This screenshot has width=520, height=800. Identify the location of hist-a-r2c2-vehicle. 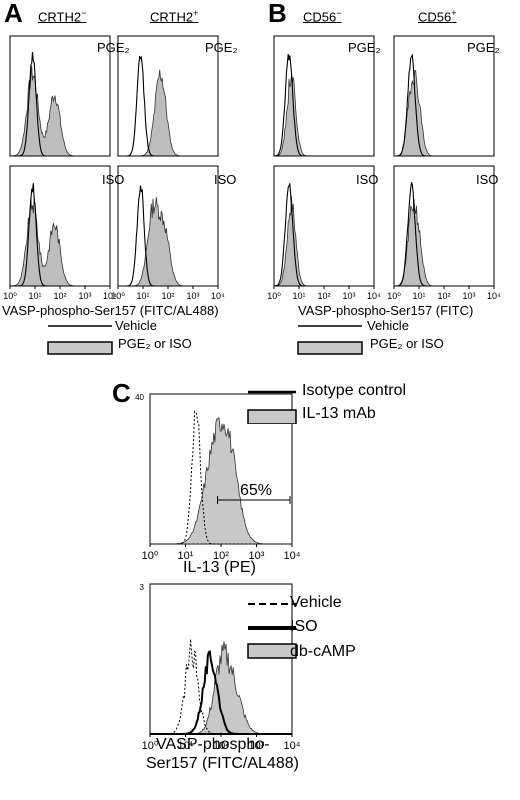
(168, 236).